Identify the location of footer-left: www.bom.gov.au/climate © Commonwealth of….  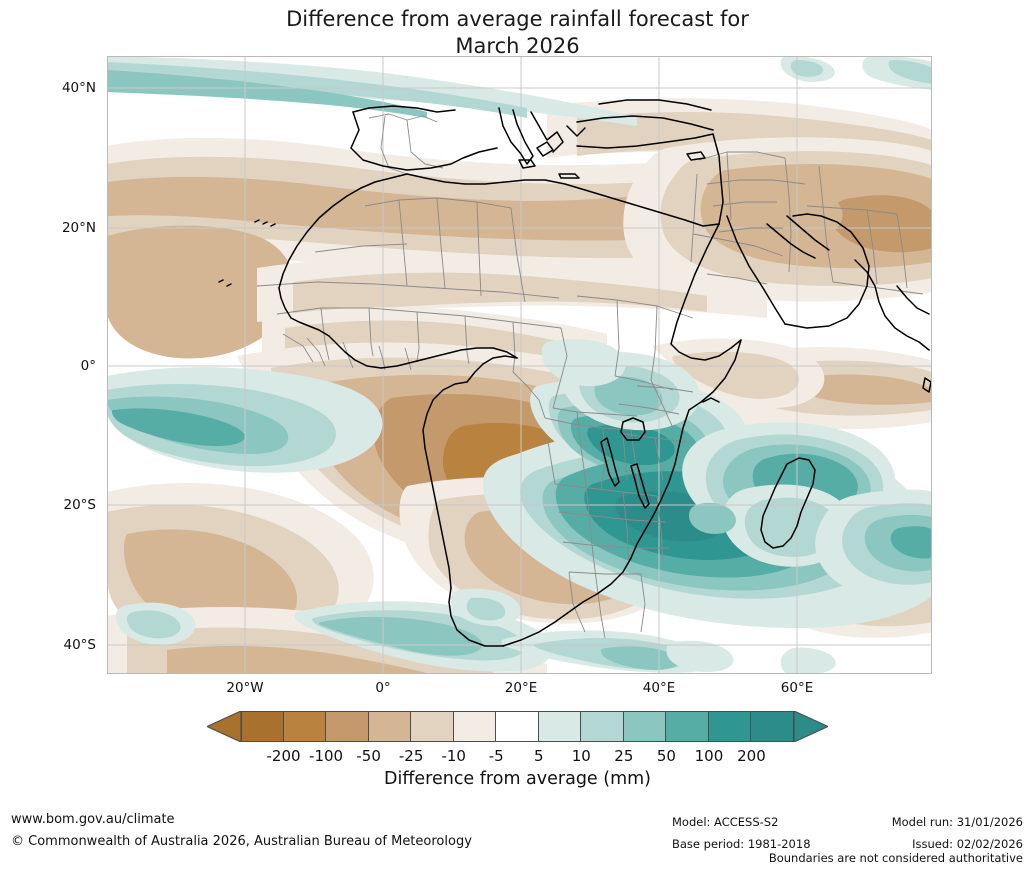
(241, 831).